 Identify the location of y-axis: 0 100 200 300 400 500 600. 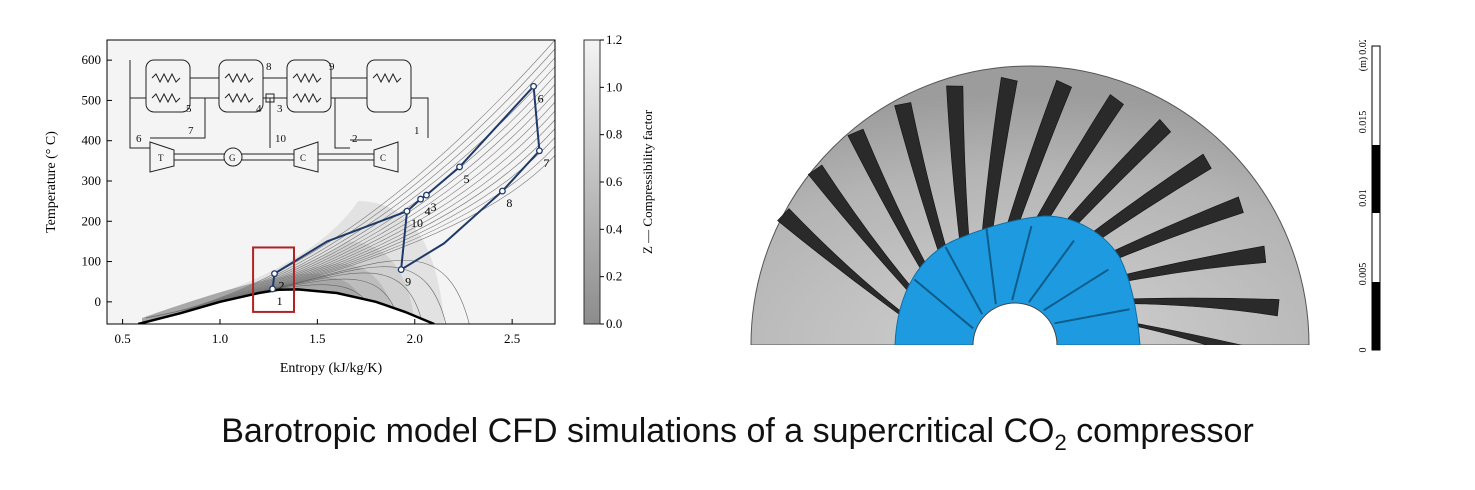
(97, 180).